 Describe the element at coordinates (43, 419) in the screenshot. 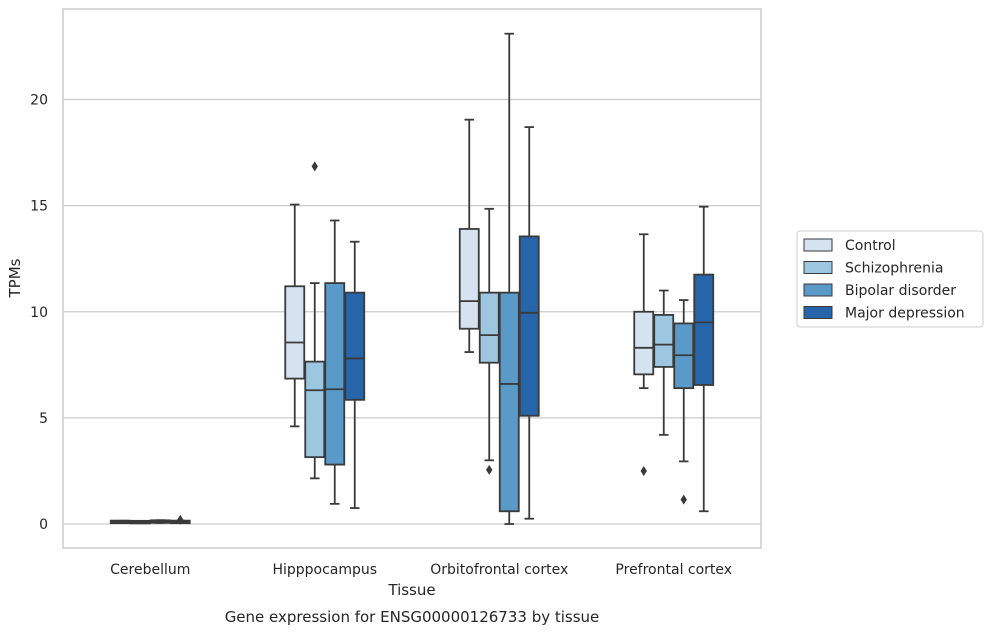

I see `y-tick-label: 5` at that location.